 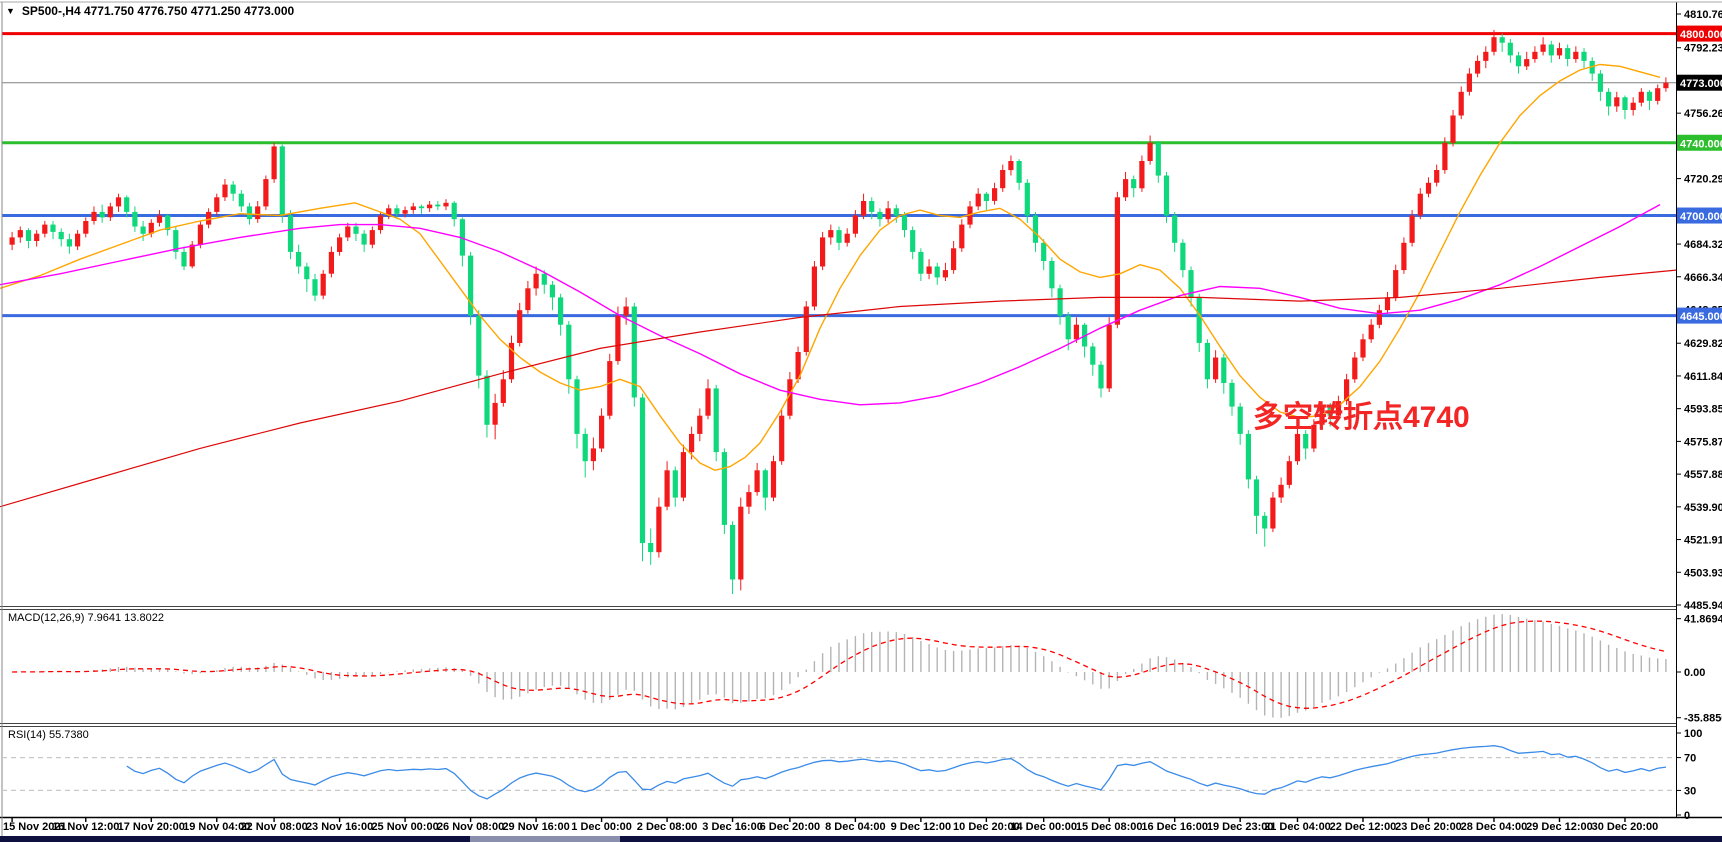 I want to click on time-axis-label: 9 Dec 12:00, so click(x=921, y=827).